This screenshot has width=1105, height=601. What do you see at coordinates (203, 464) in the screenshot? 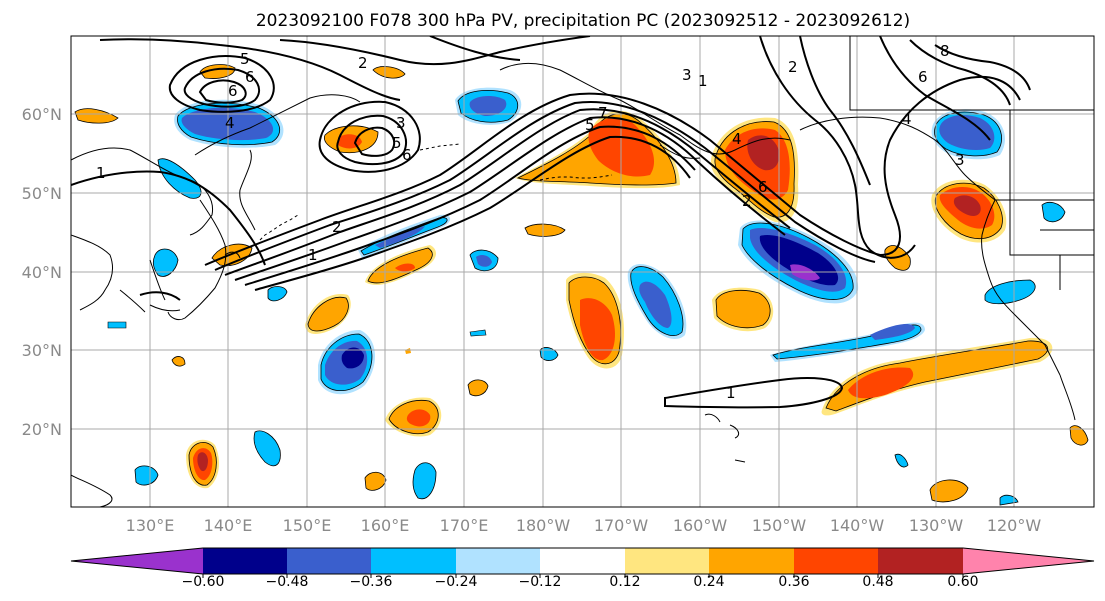
I see `positive-patch-137e-south` at bounding box center [203, 464].